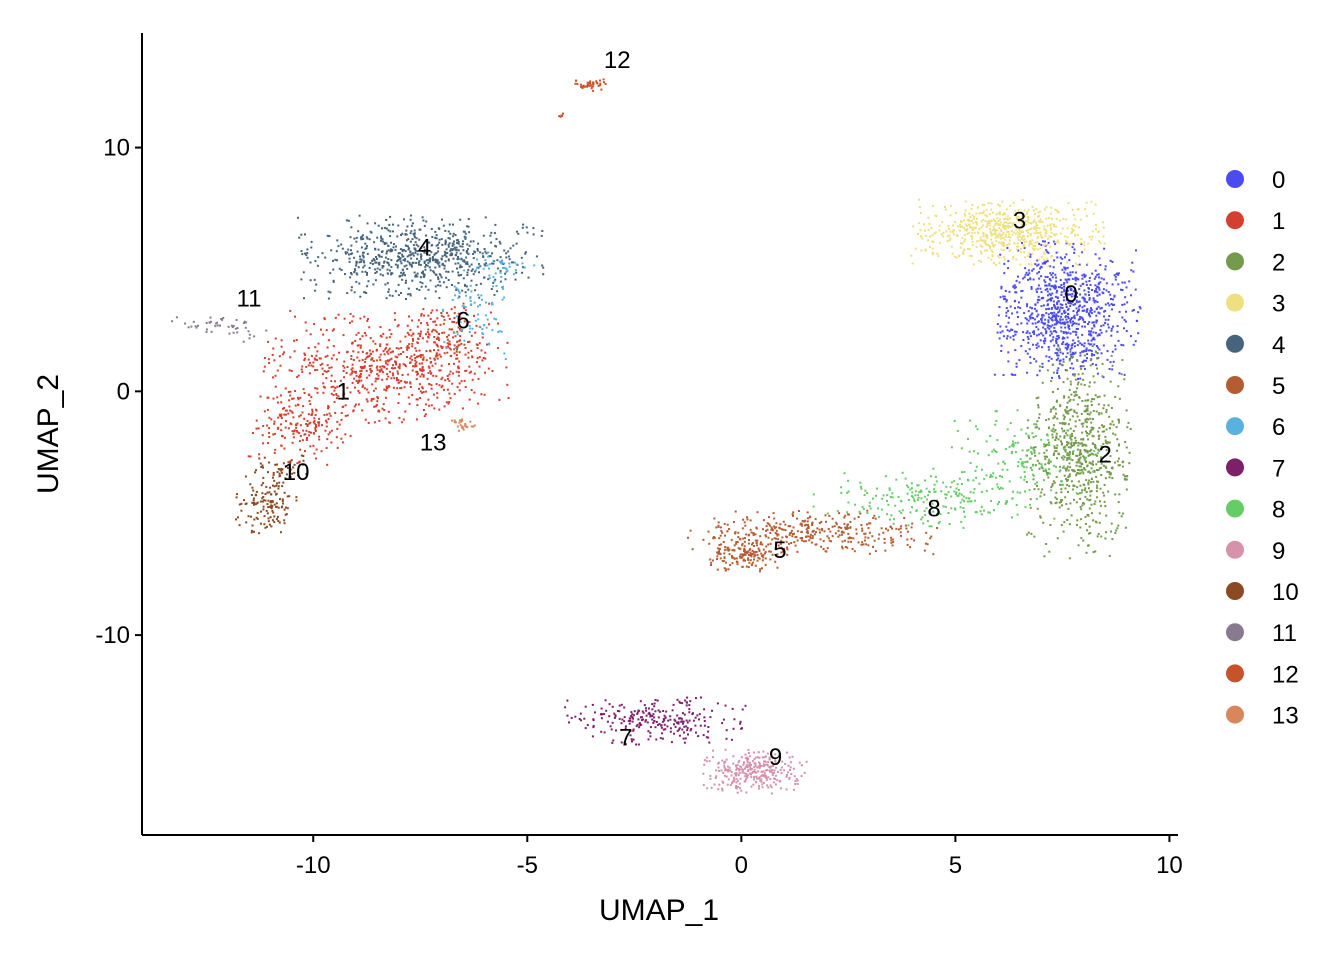 The width and height of the screenshot is (1344, 960). What do you see at coordinates (1067, 310) in the screenshot?
I see `cluster-0-points` at bounding box center [1067, 310].